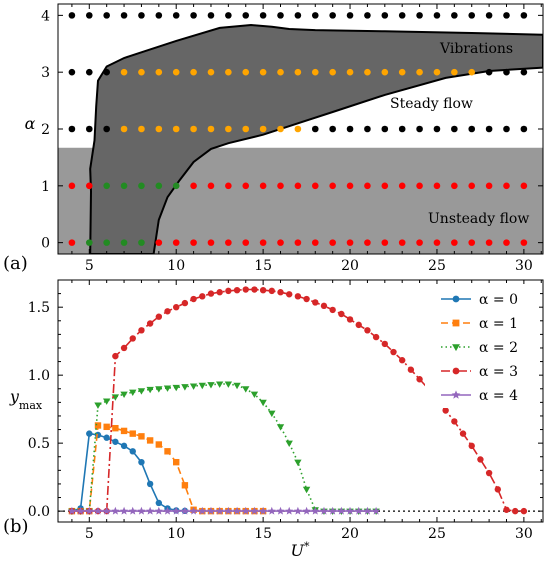 This screenshot has height=566, width=550. What do you see at coordinates (300, 550) in the screenshot?
I see `x-axis-label-b: U*` at bounding box center [300, 550].